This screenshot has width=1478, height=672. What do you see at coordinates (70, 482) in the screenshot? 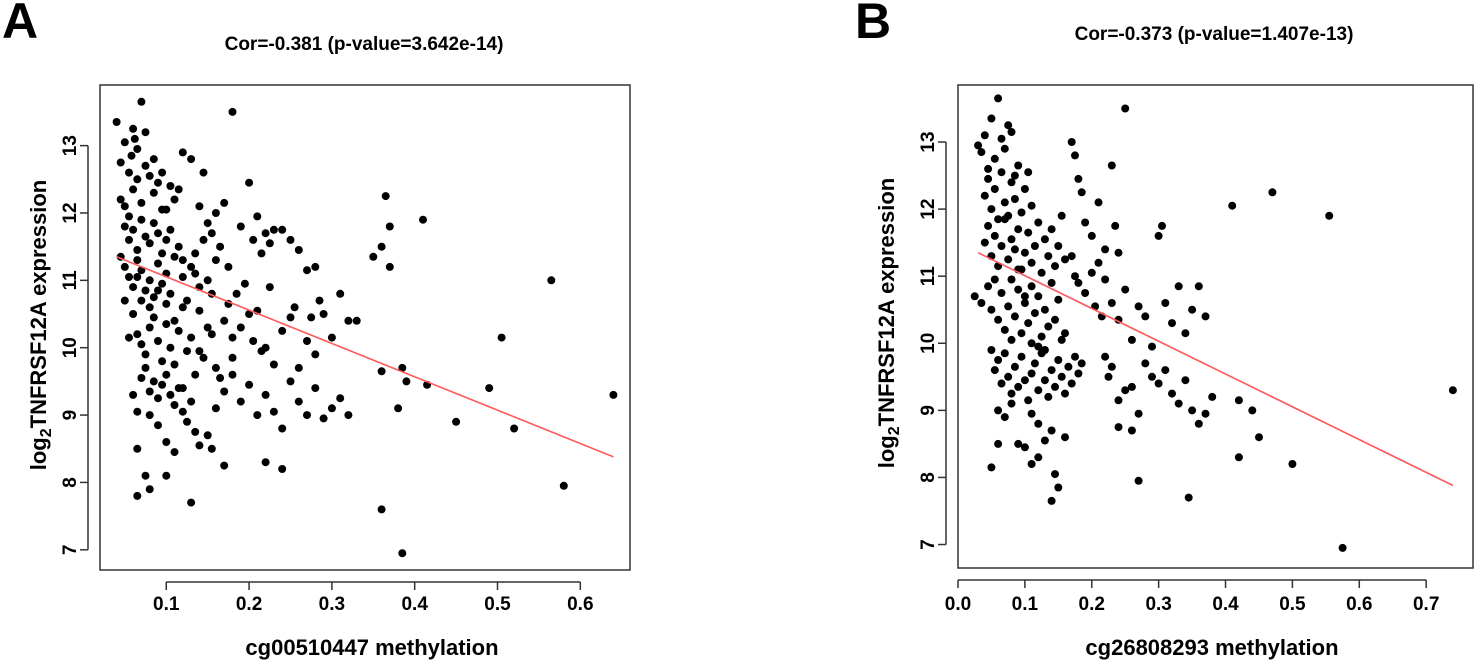
I see `panel-a-y-tick-label: 8` at bounding box center [70, 482].